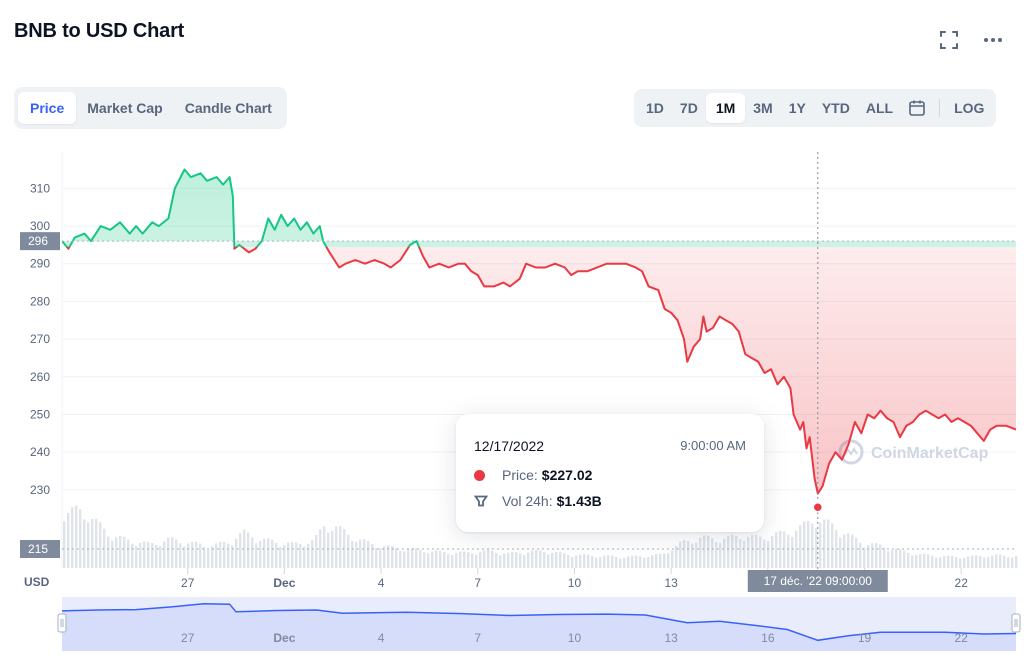 The image size is (1024, 661). I want to click on log-toggle: LOG, so click(969, 108).